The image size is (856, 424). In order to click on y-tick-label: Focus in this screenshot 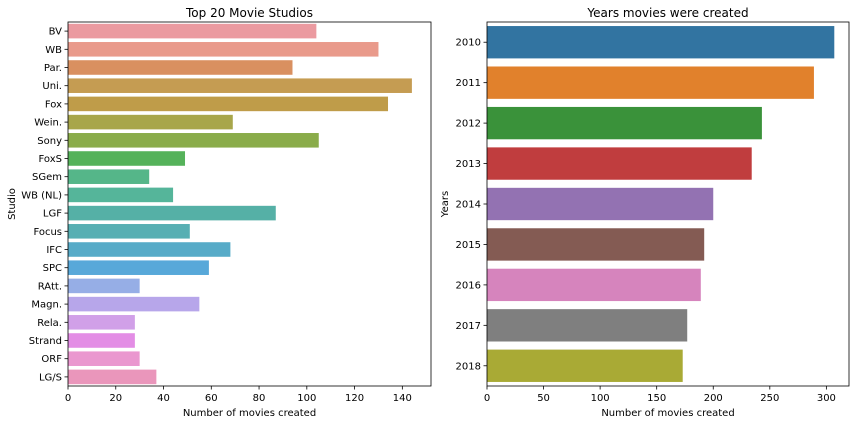, I will do `click(47, 232)`.